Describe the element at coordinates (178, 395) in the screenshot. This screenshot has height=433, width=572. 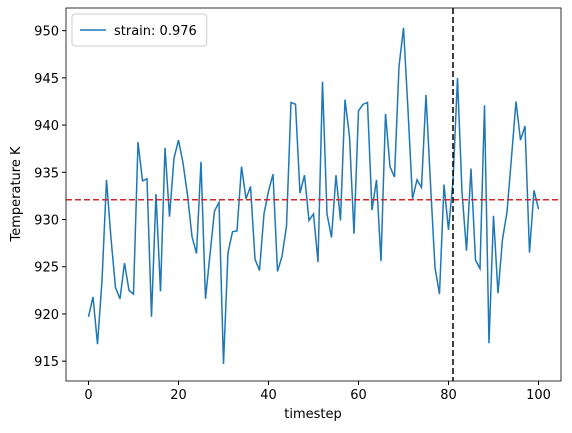
I see `x-tick-label: 20` at that location.